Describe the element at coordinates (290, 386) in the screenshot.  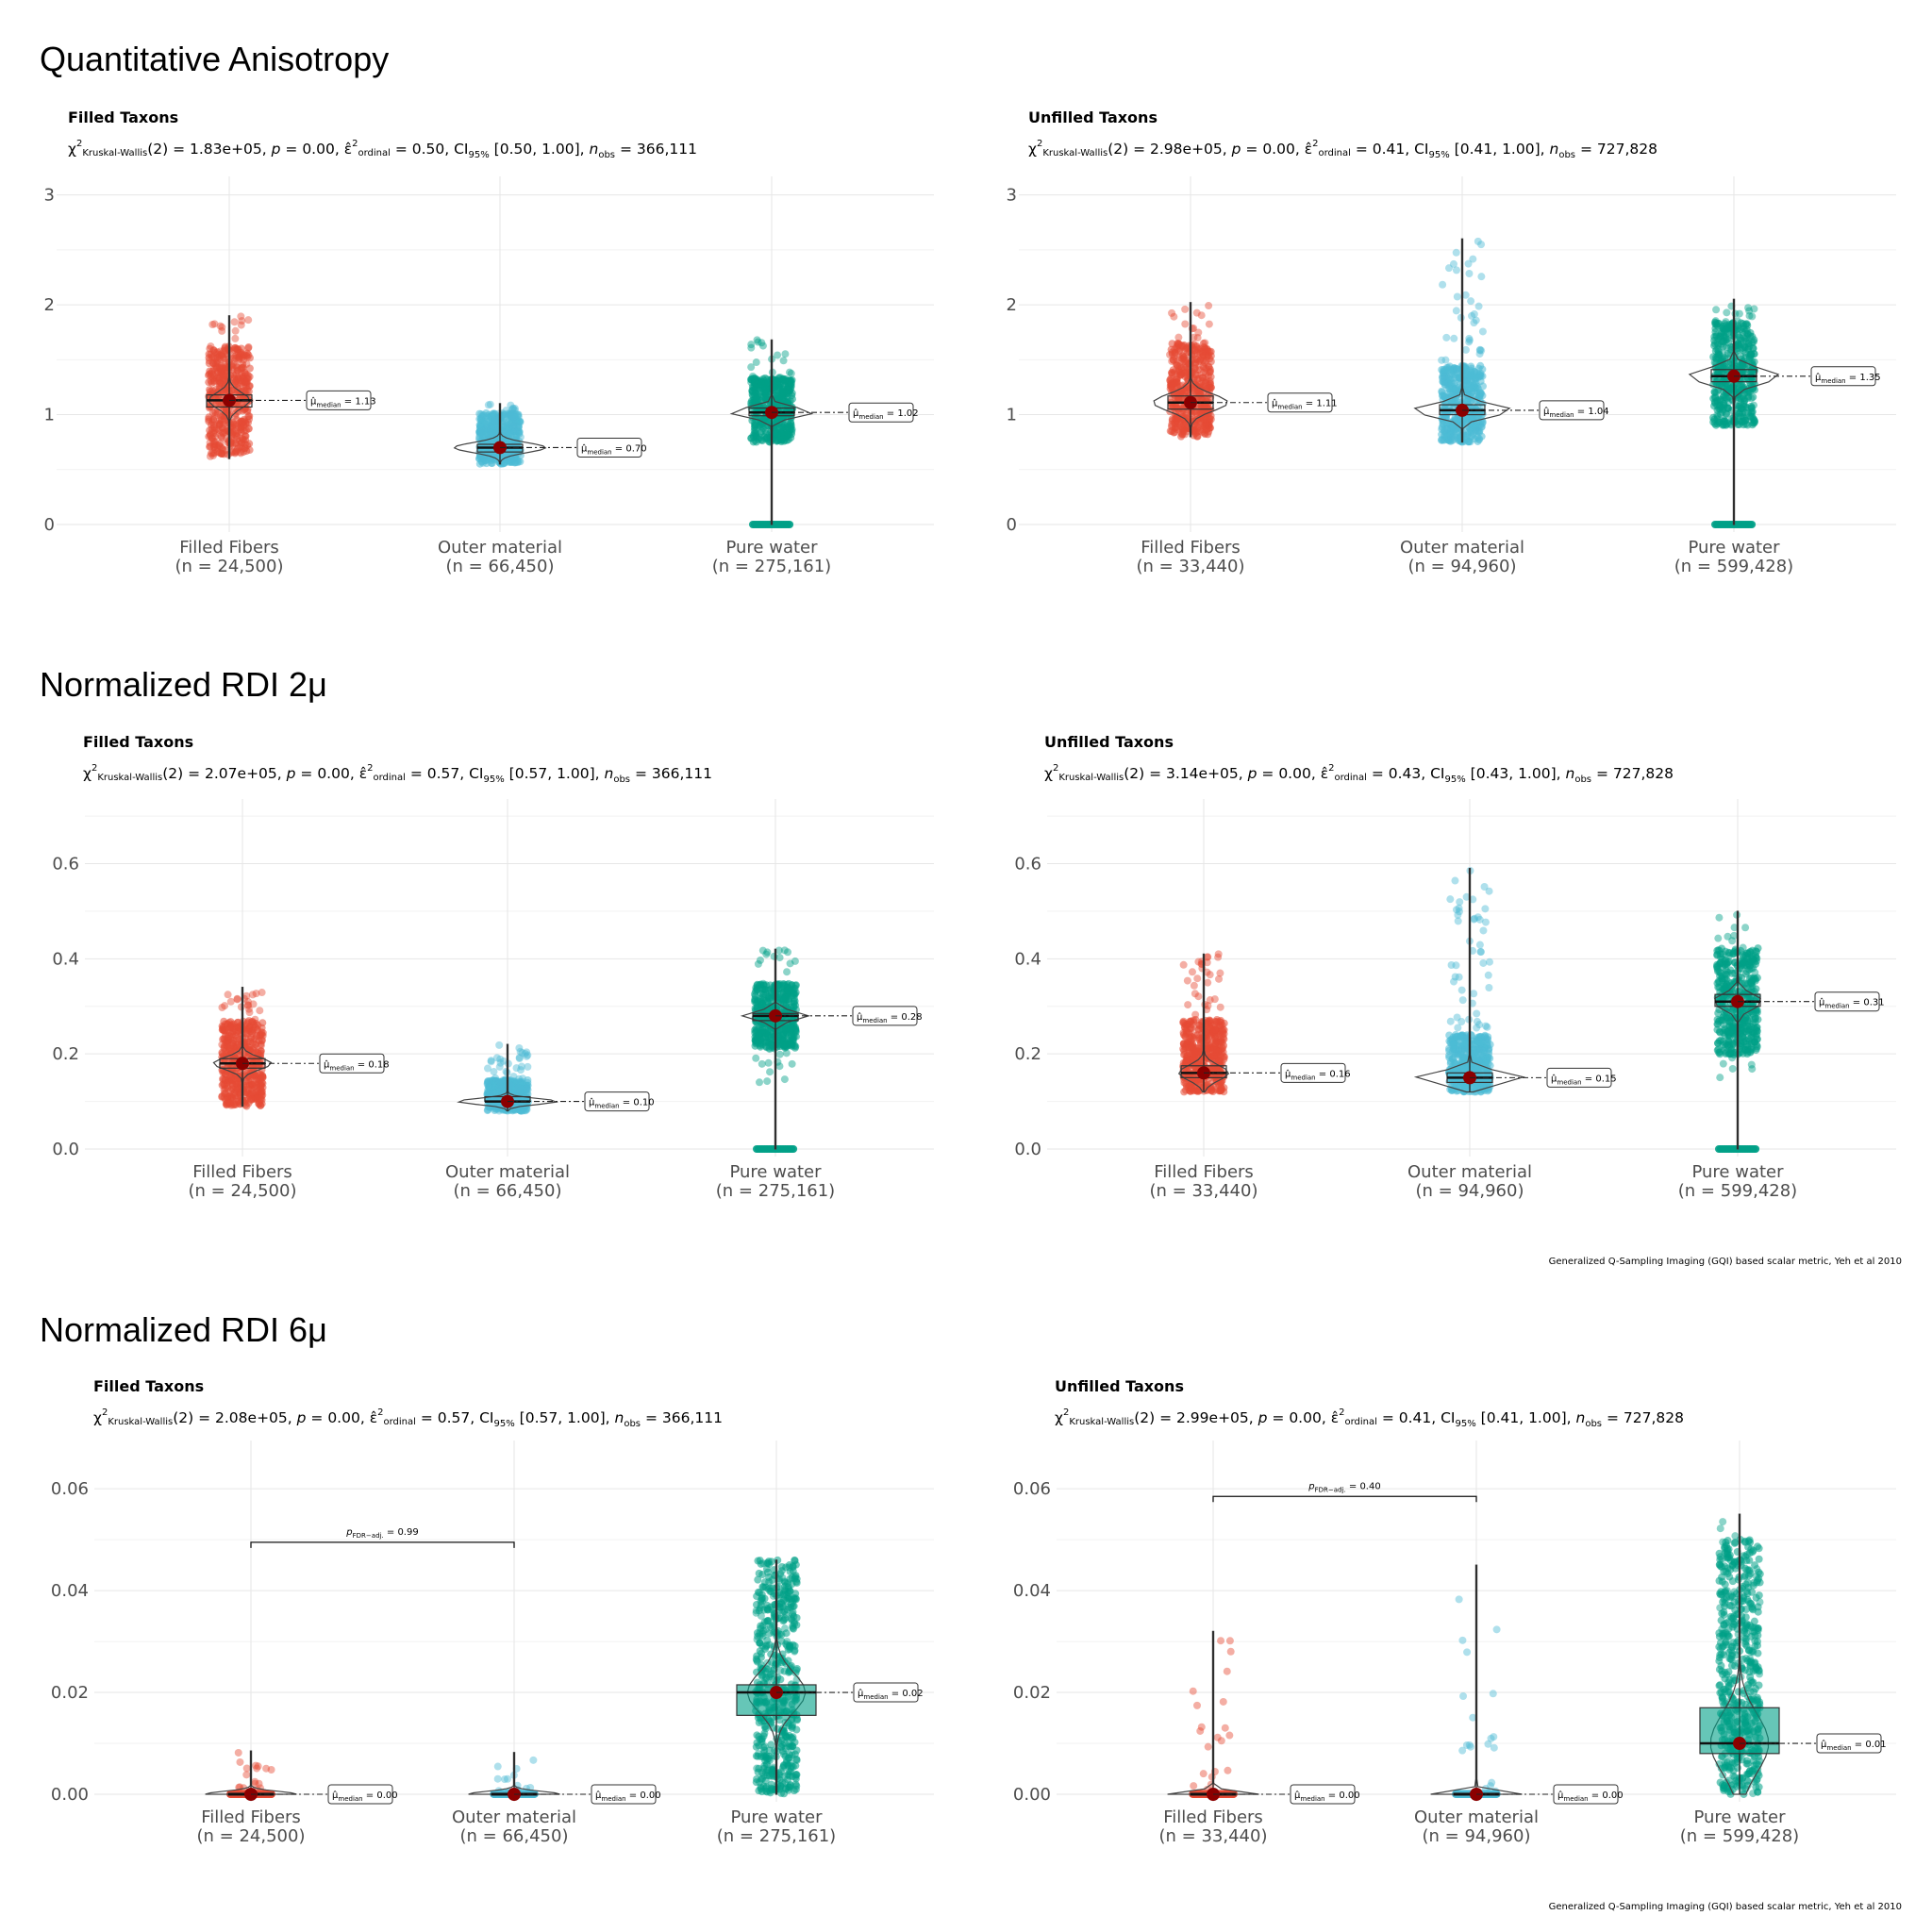
I see `group-filled-fibers: μ̂median = 1.13` at that location.